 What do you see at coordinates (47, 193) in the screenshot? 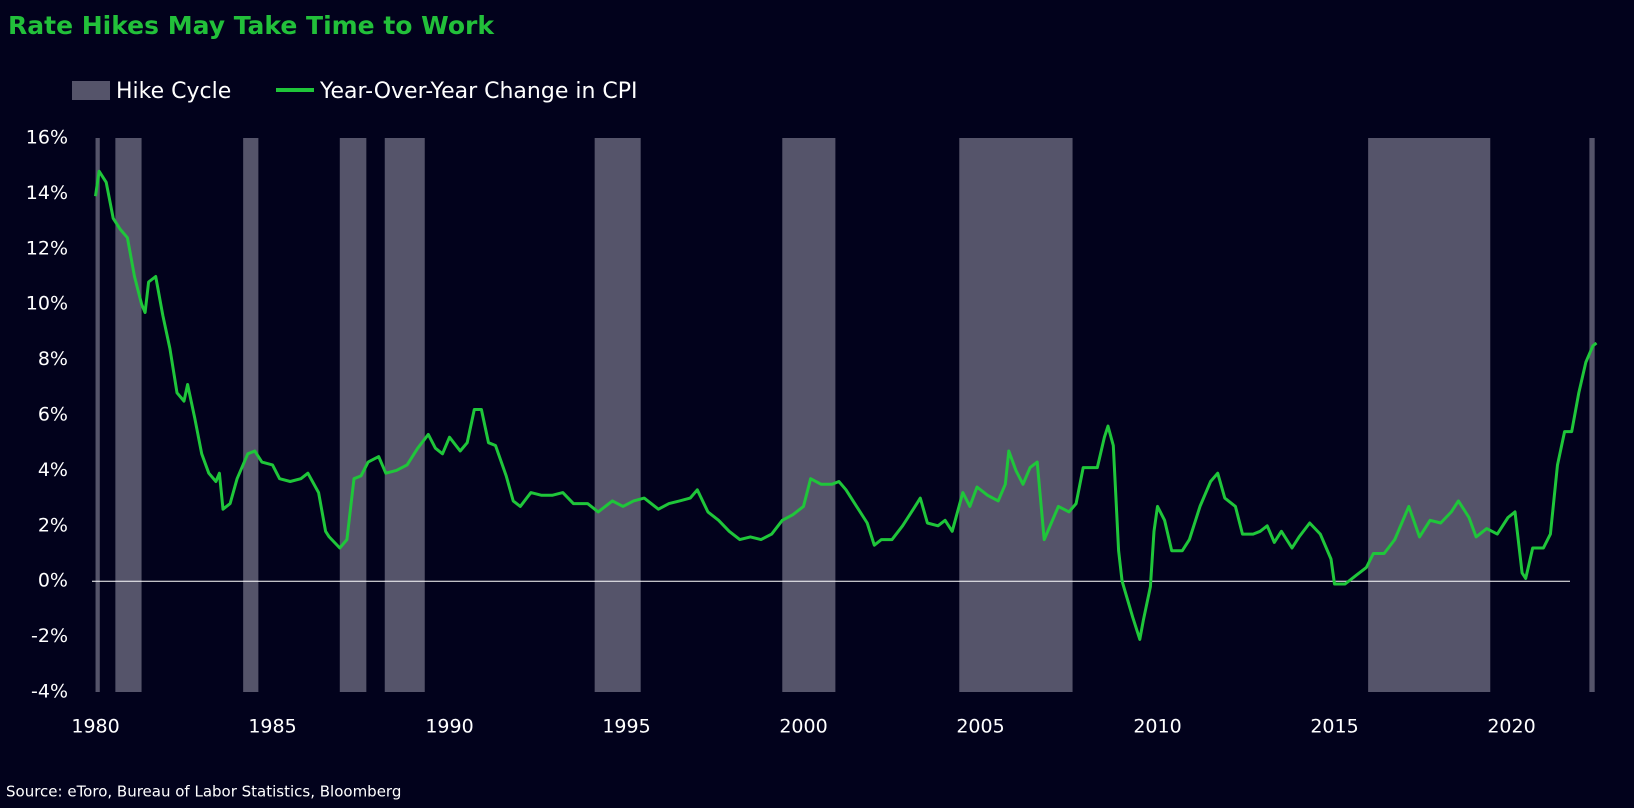
I see `y-tick-label: 14%` at bounding box center [47, 193].